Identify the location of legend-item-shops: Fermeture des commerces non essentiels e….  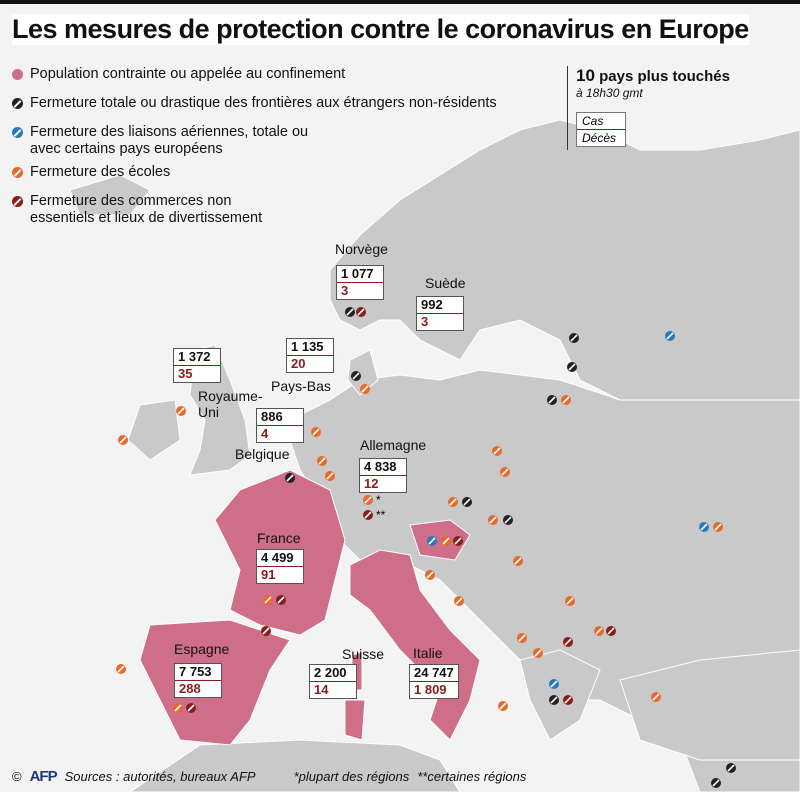
(152, 210).